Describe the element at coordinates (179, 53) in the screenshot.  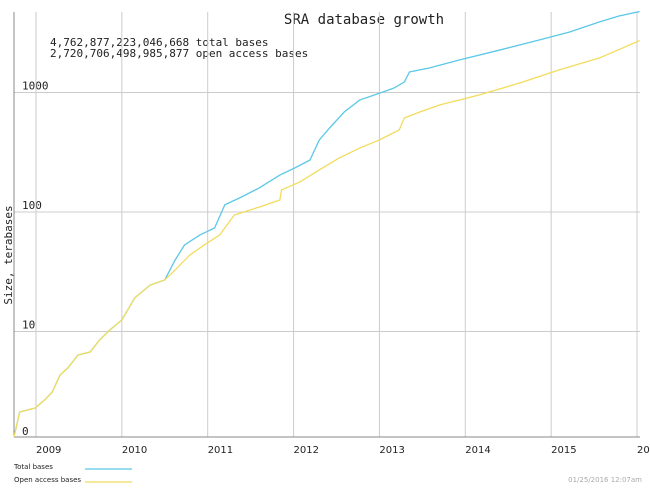
I see `annotation: 2,720,706,498,985,877 open access bases` at that location.